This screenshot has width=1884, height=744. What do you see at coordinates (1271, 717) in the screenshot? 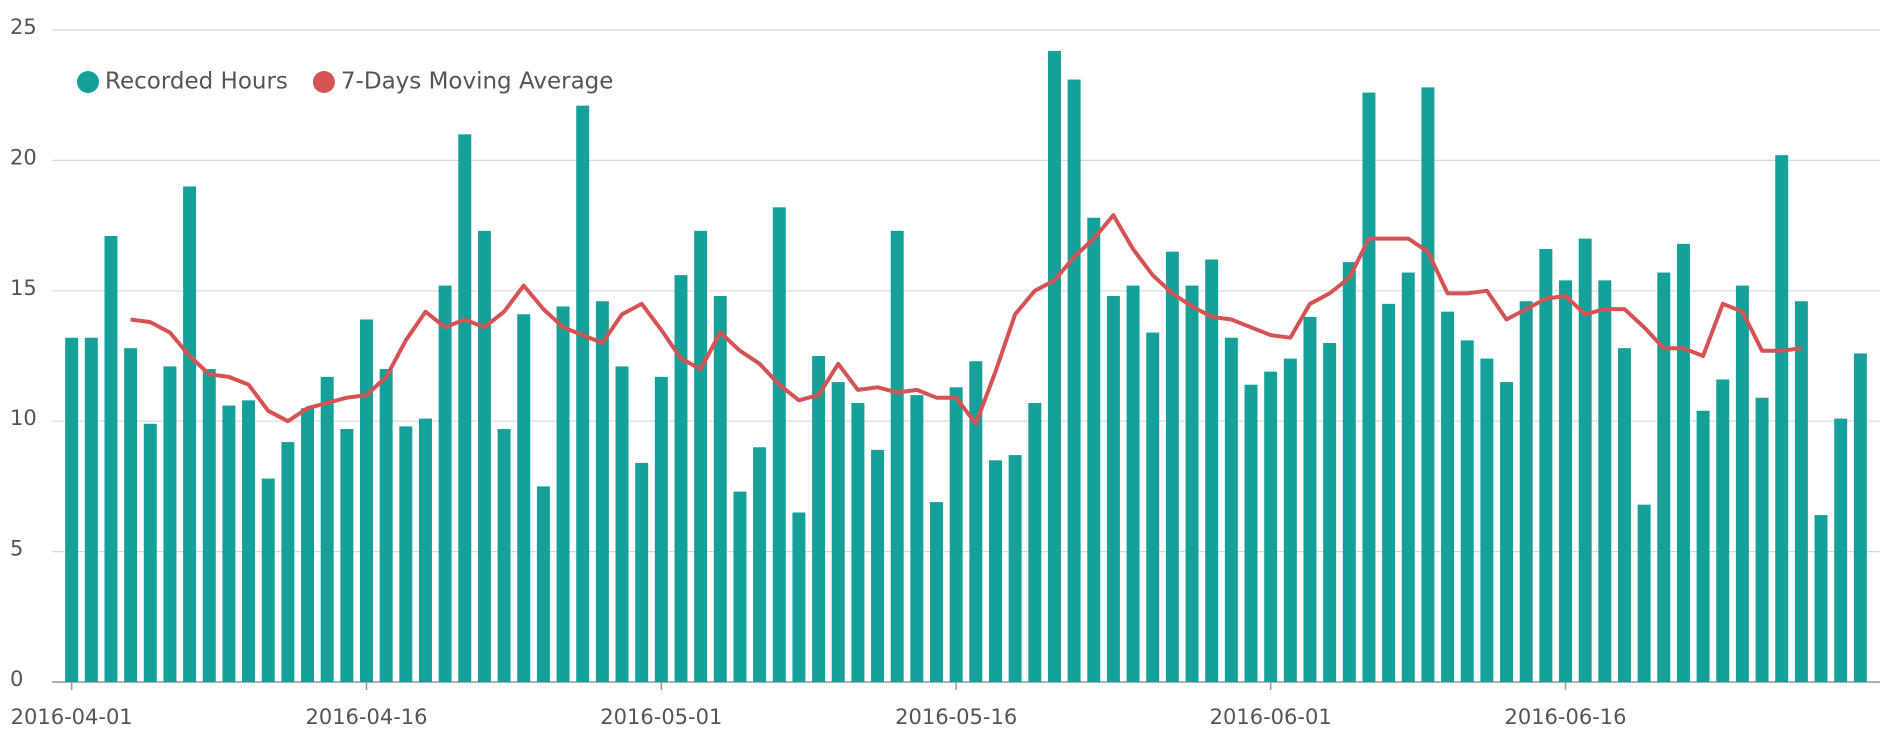
I see `x-tick-label: 2016-06-01` at bounding box center [1271, 717].